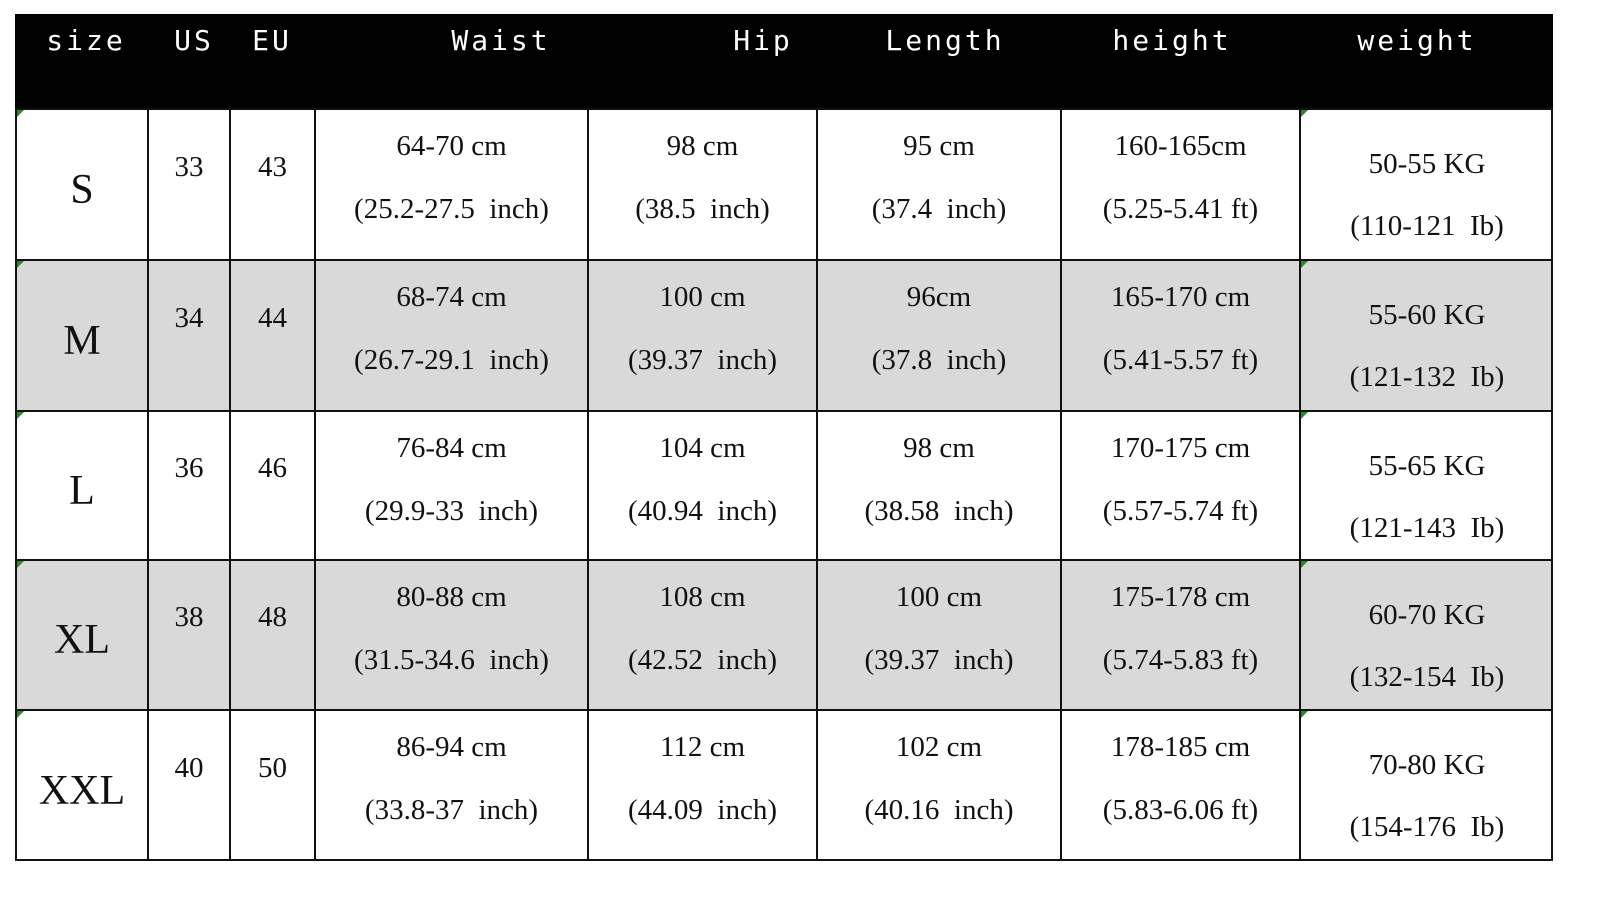  Describe the element at coordinates (702, 209) in the screenshot. I see `hip-imperial: (38.5 inch)` at that location.